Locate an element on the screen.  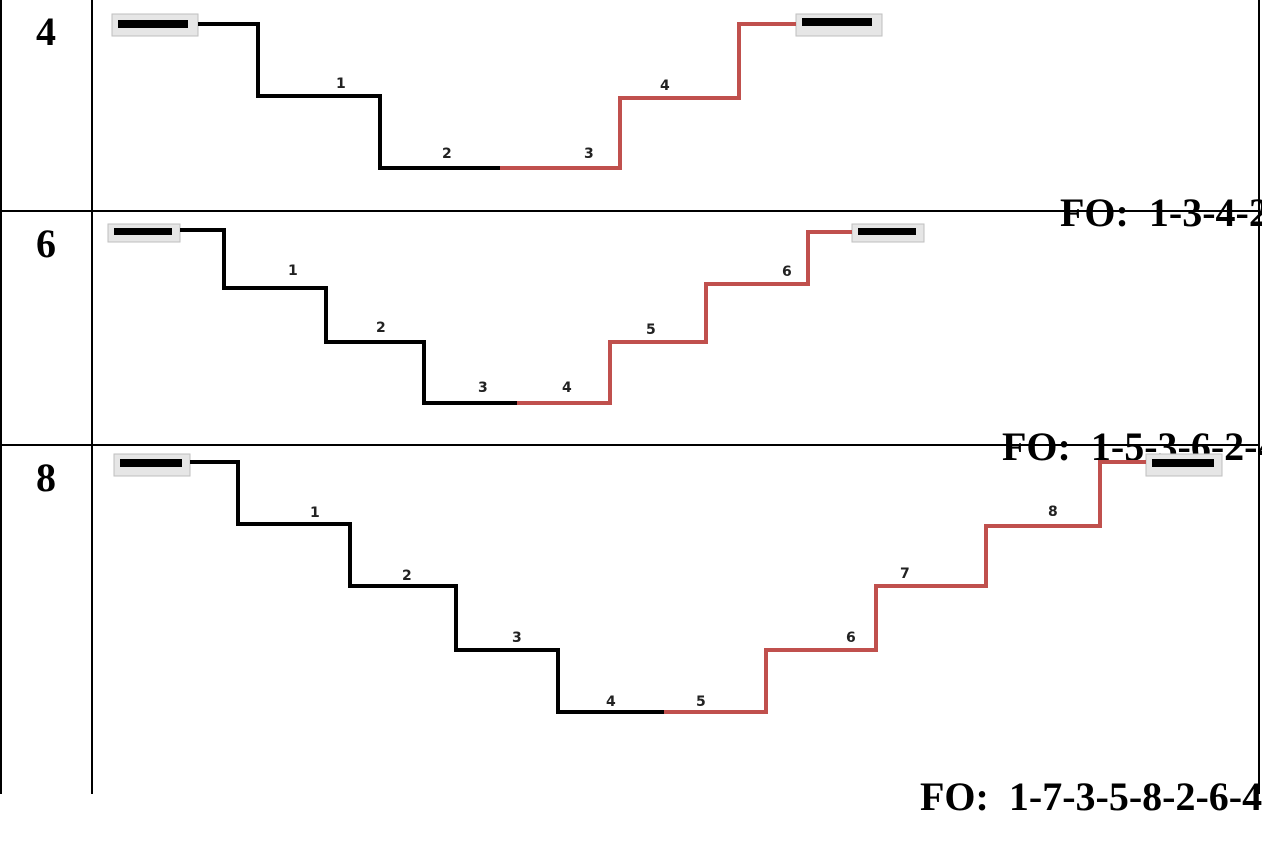
firing-order: FO: 1-3-4-2 is located at coordinates (1131, 212).